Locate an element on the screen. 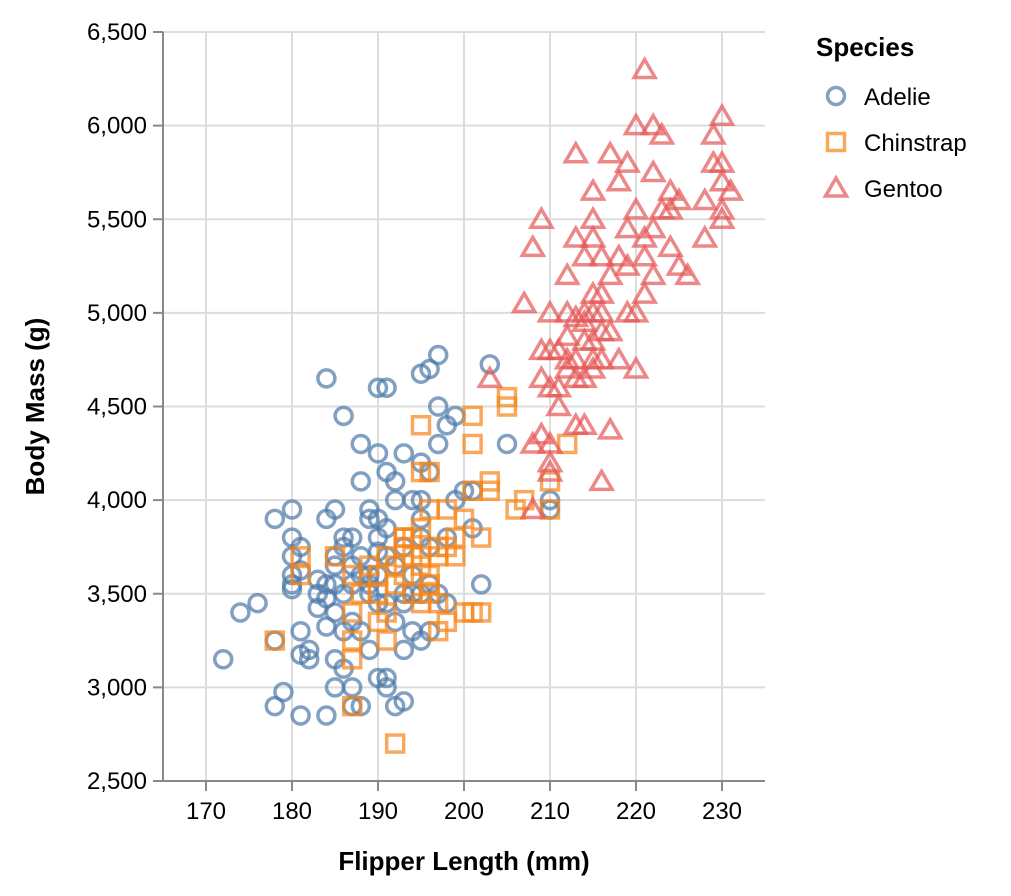 Image resolution: width=1011 pixels, height=896 pixels. series-adelie is located at coordinates (386, 535).